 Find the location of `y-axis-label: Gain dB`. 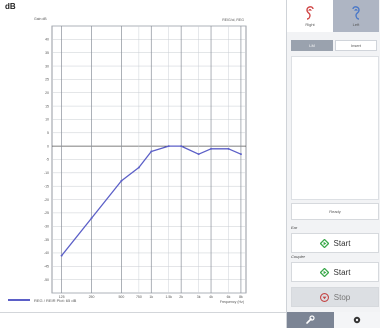

y-axis-label: Gain dB is located at coordinates (40, 19).